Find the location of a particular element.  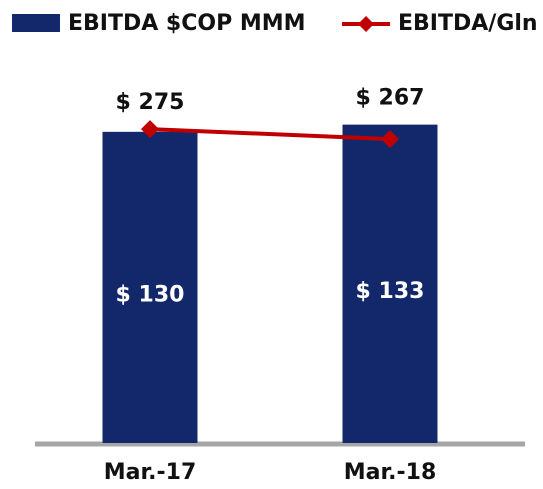

x-tick-label: Mar.-17 is located at coordinates (150, 472).